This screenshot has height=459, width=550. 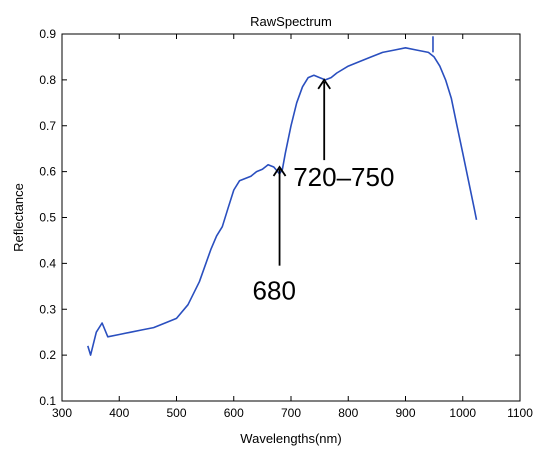 I want to click on y-tick-label: 0.9, so click(x=47, y=34).